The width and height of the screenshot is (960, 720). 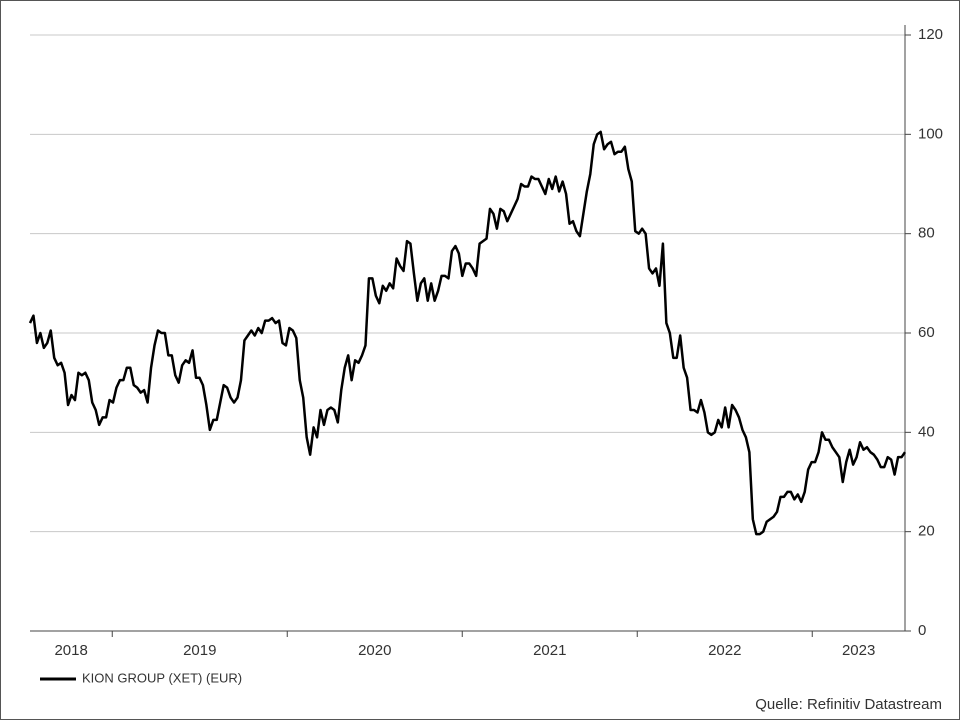 What do you see at coordinates (199, 650) in the screenshot?
I see `x-tick-label: 2019` at bounding box center [199, 650].